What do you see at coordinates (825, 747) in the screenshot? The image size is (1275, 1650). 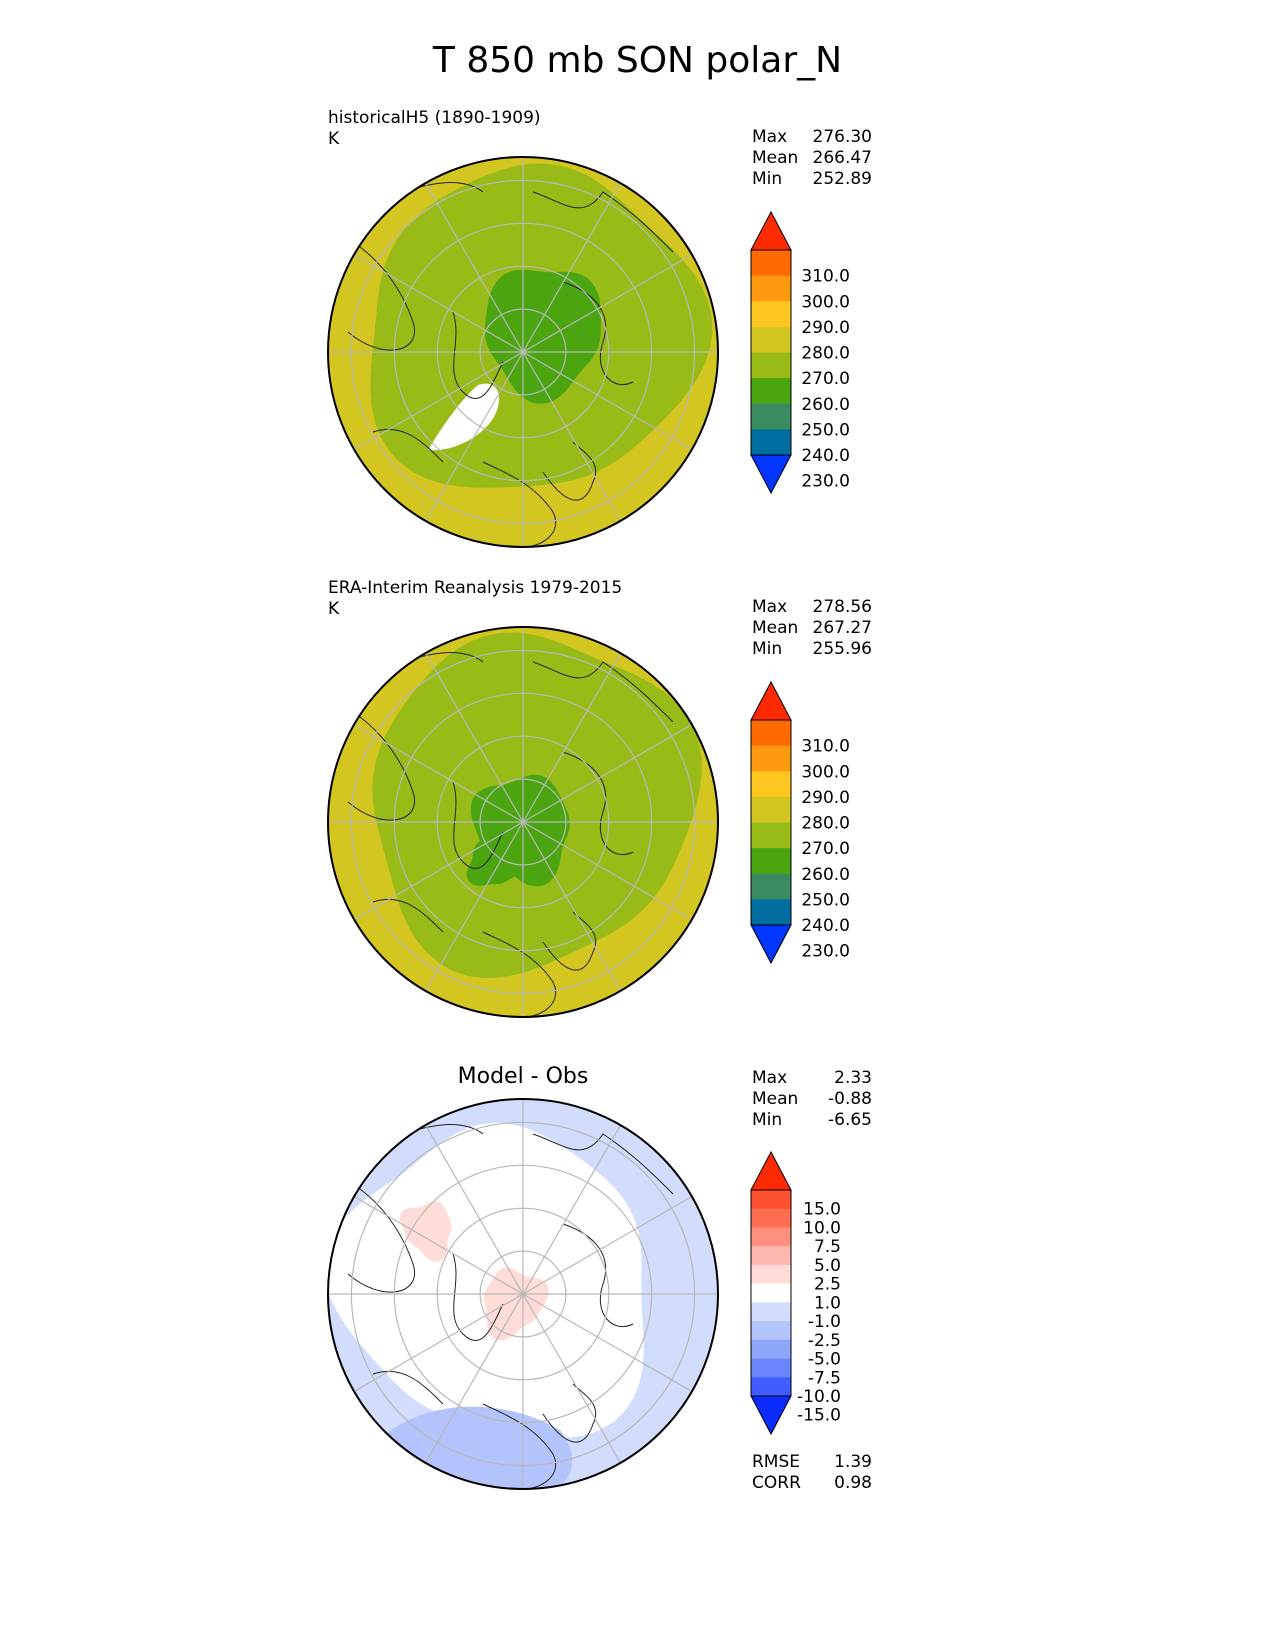 I see `colorbar-tick-label: 310.0` at bounding box center [825, 747].